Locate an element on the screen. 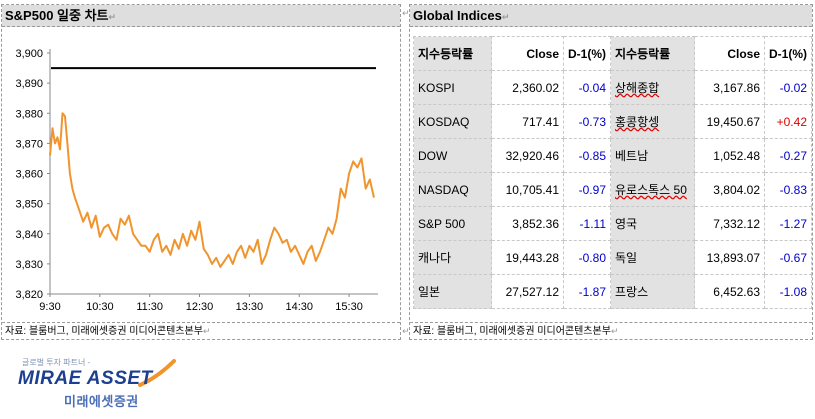 This screenshot has height=419, width=815. index-name-text: 독일 is located at coordinates (626, 258).